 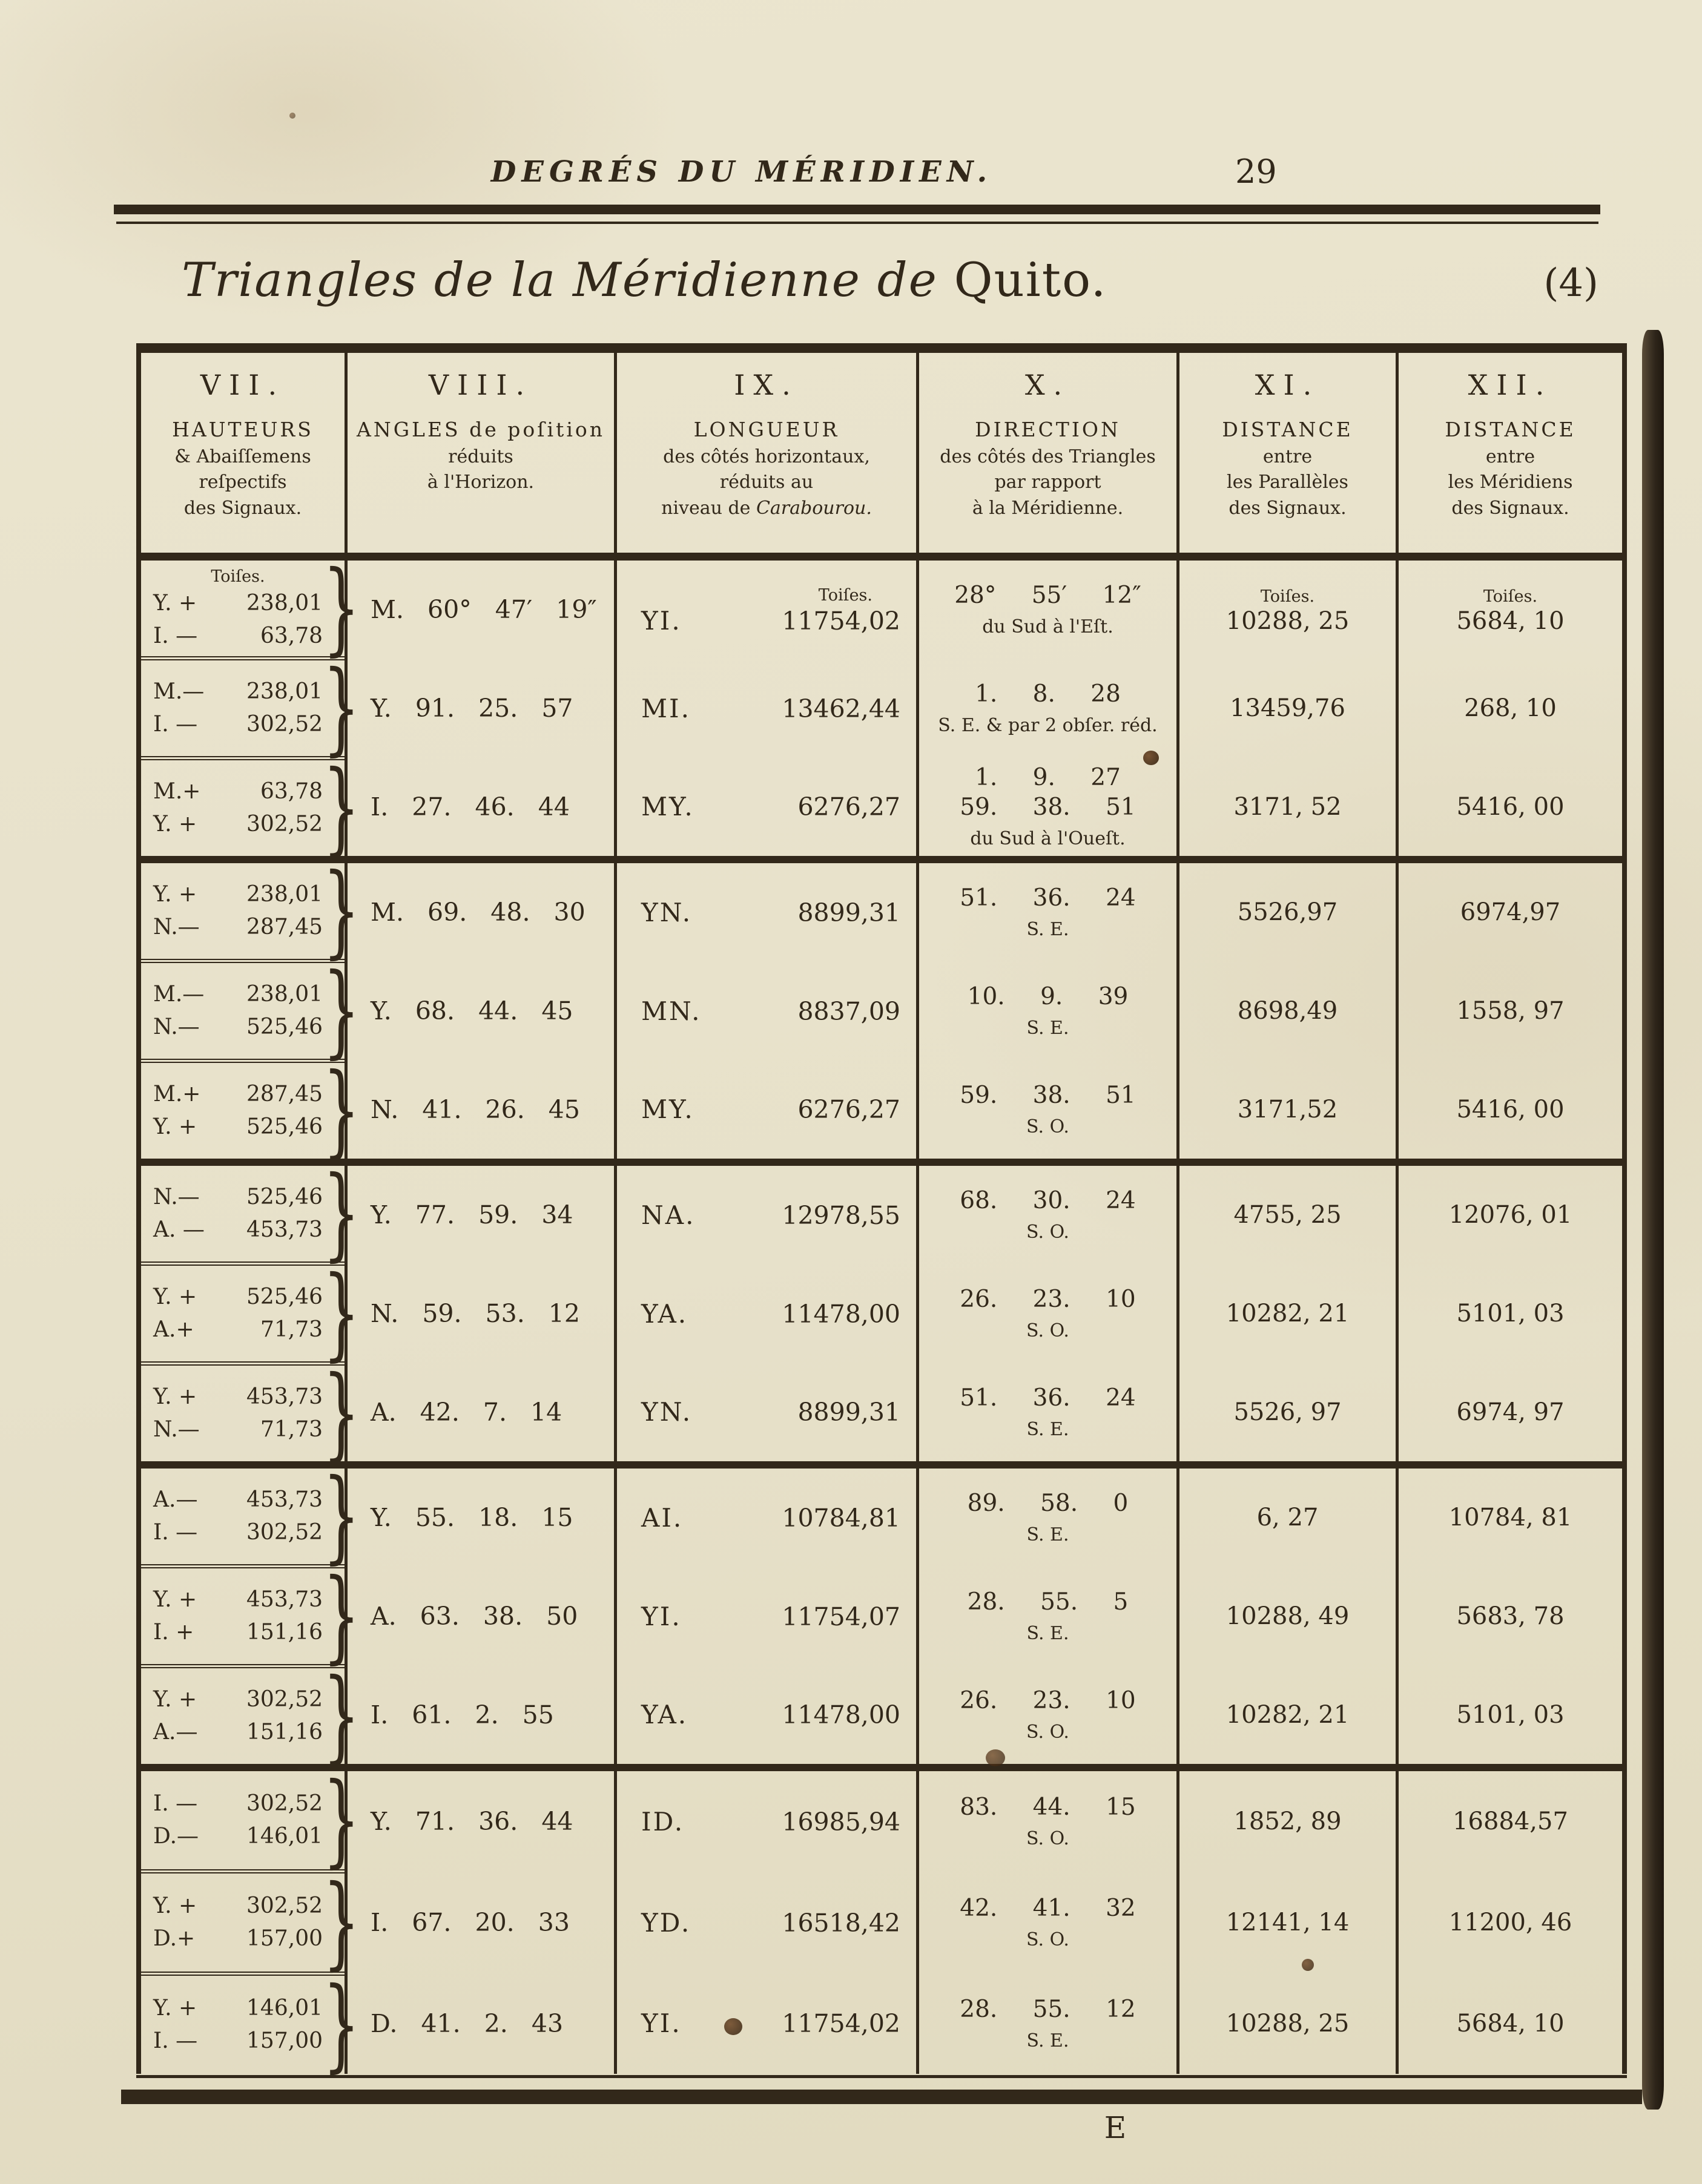 What do you see at coordinates (470, 806) in the screenshot?
I see `angle-value: I. 27. 46. 44` at bounding box center [470, 806].